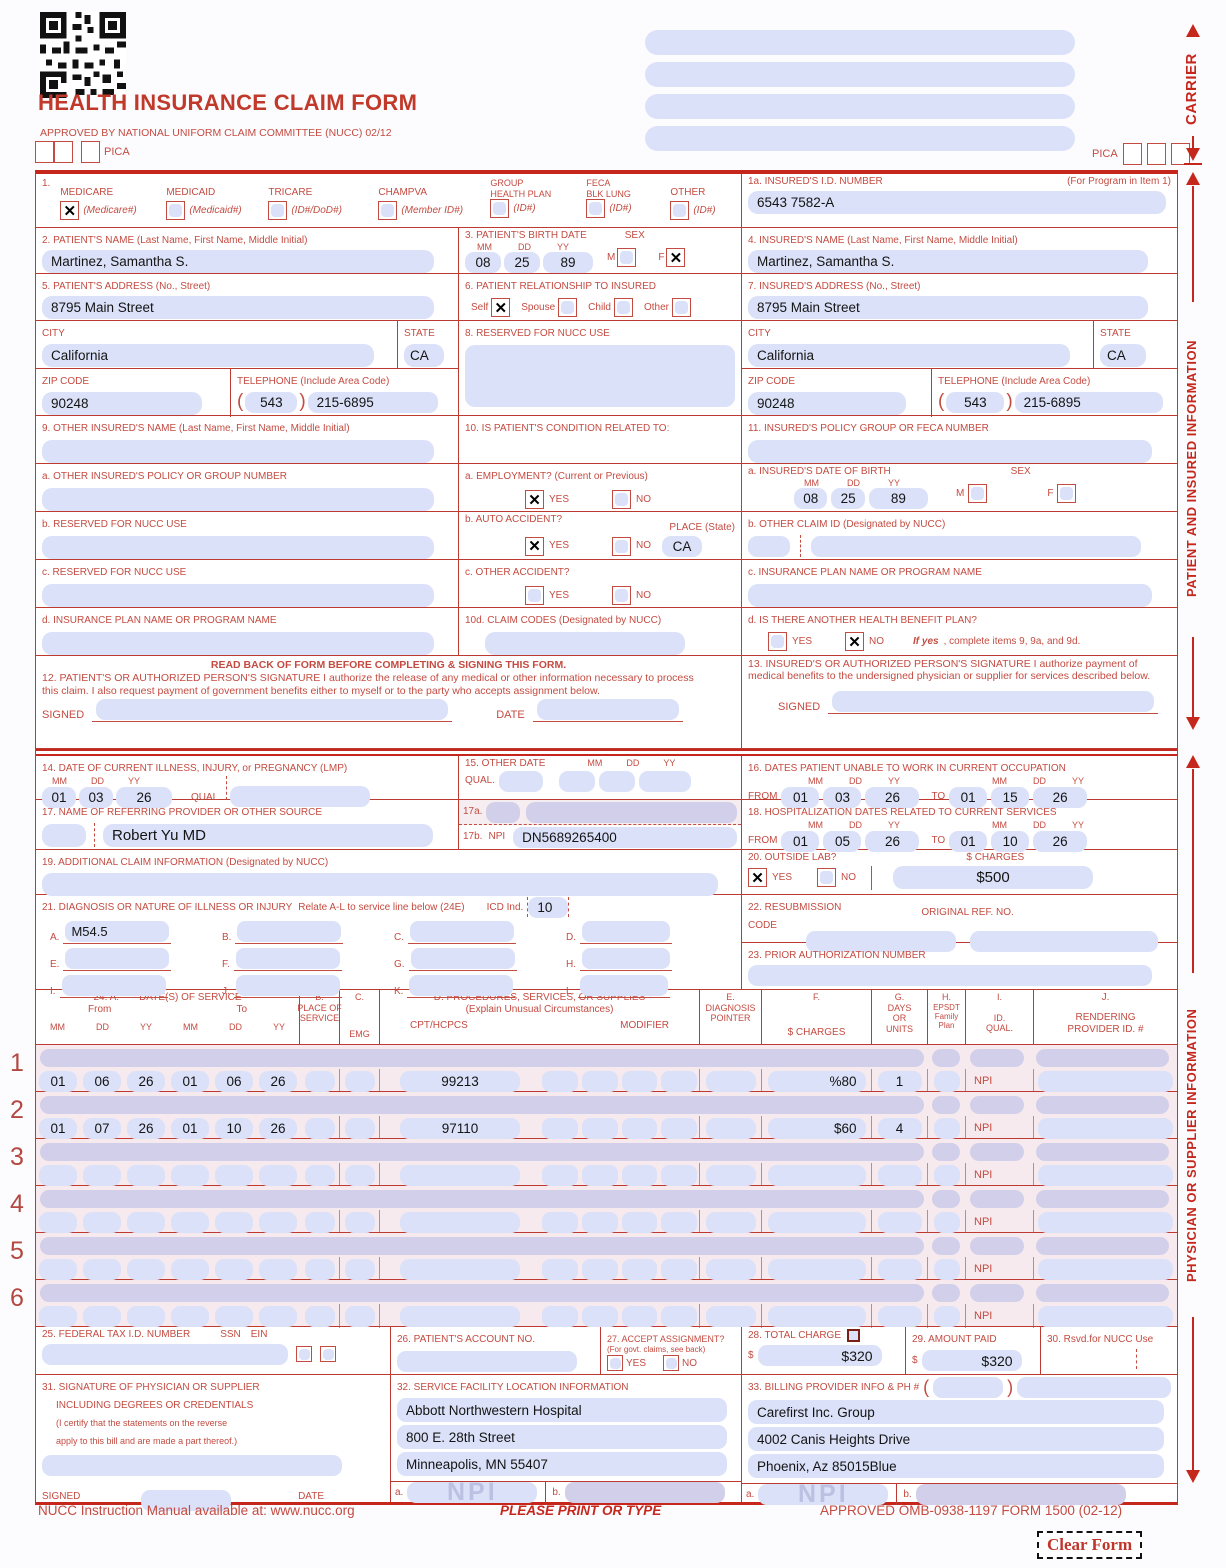  Describe the element at coordinates (625, 837) in the screenshot. I see `referring-npi-field: DN5689265400` at that location.